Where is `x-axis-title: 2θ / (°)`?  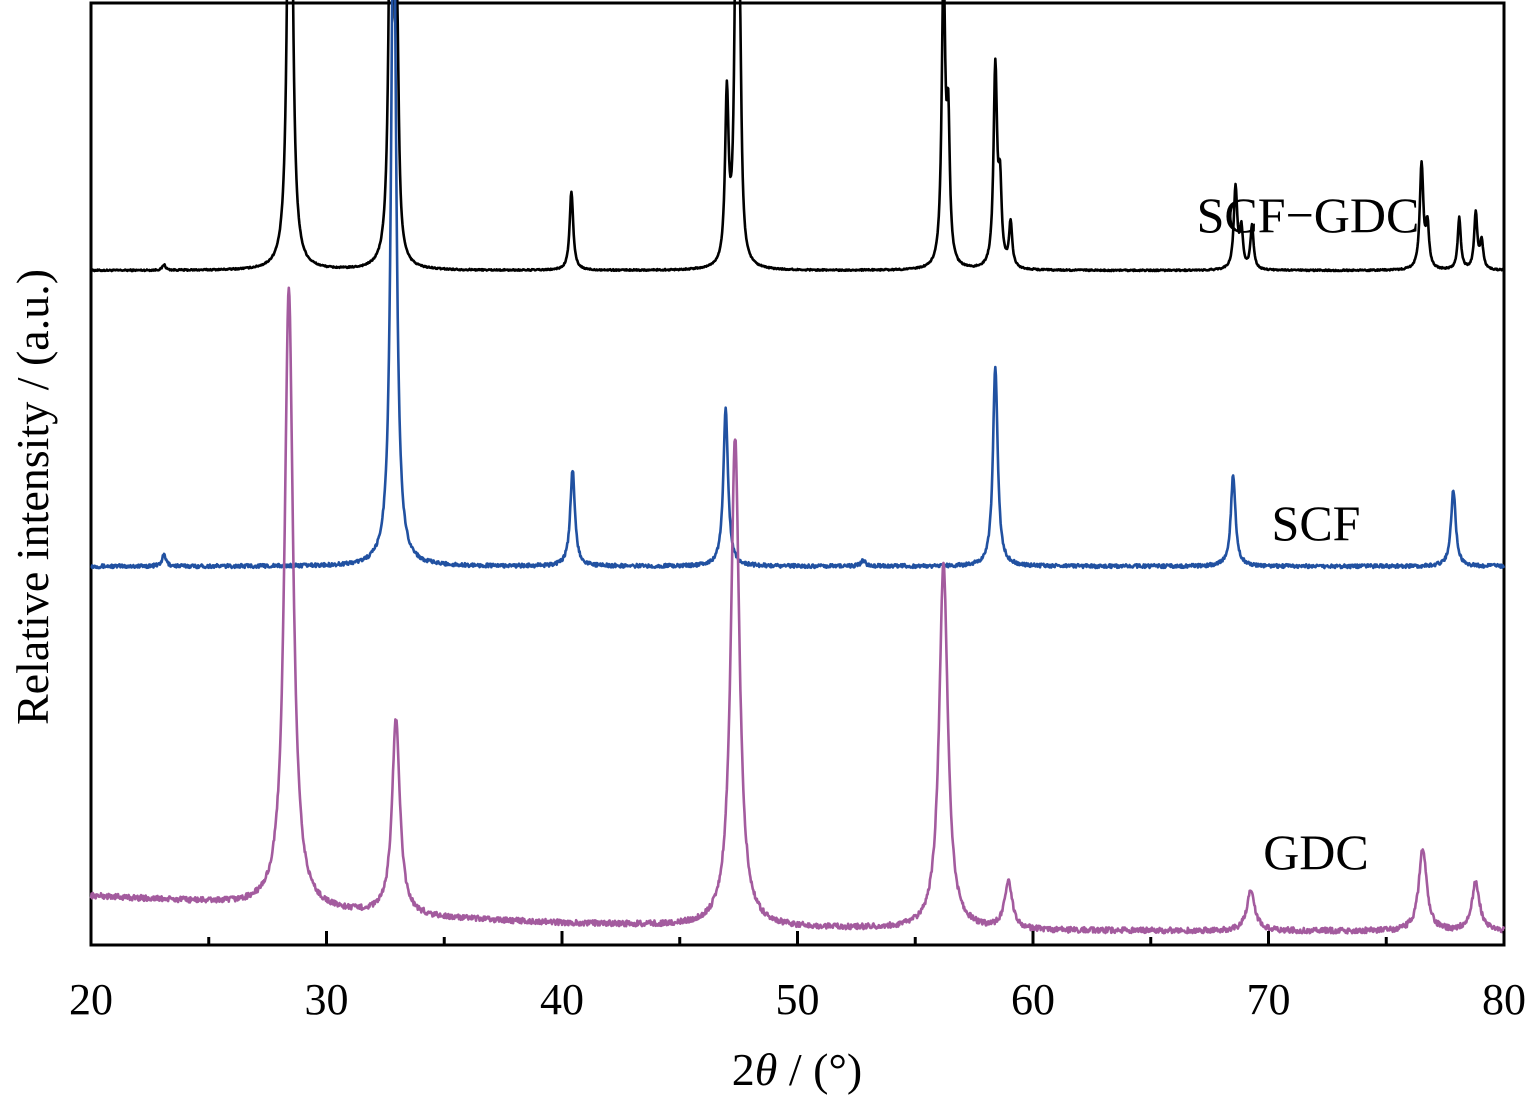 x-axis-title: 2θ / (°) is located at coordinates (797, 1069).